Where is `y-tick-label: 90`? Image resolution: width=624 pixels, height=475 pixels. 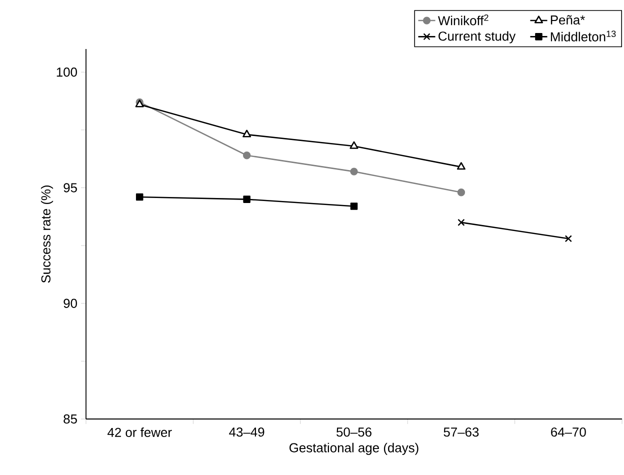
y-tick-label: 90 is located at coordinates (70, 303).